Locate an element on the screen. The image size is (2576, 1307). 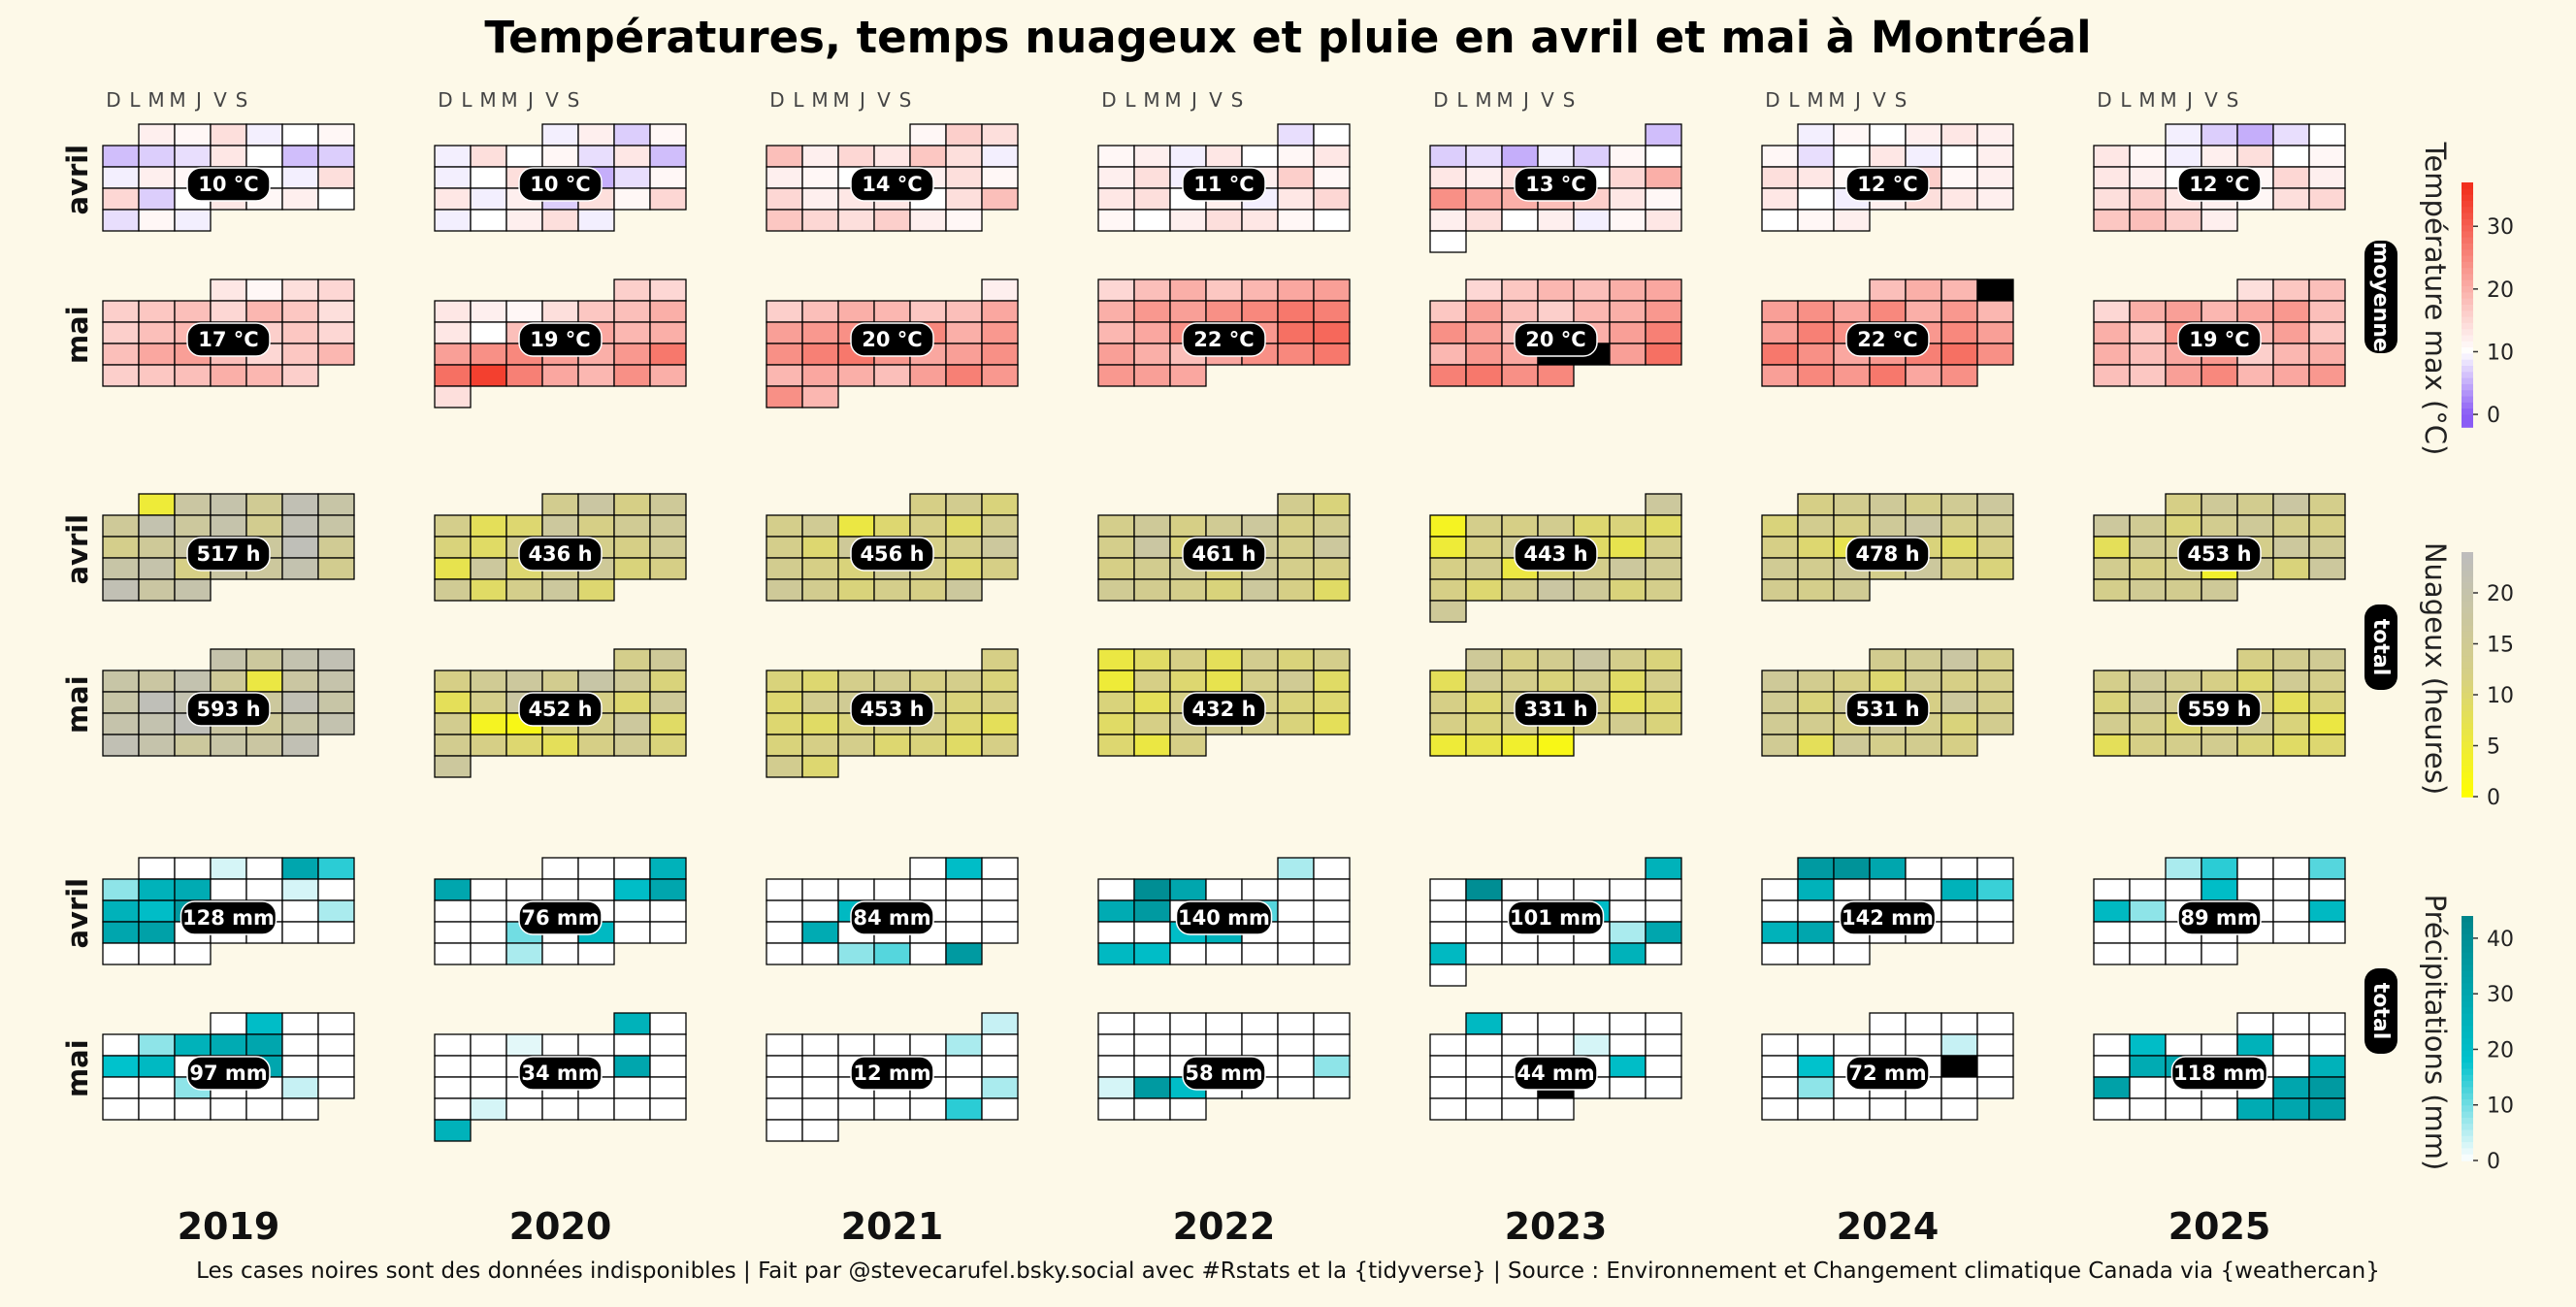
year-label: 2022 is located at coordinates (1224, 1226).